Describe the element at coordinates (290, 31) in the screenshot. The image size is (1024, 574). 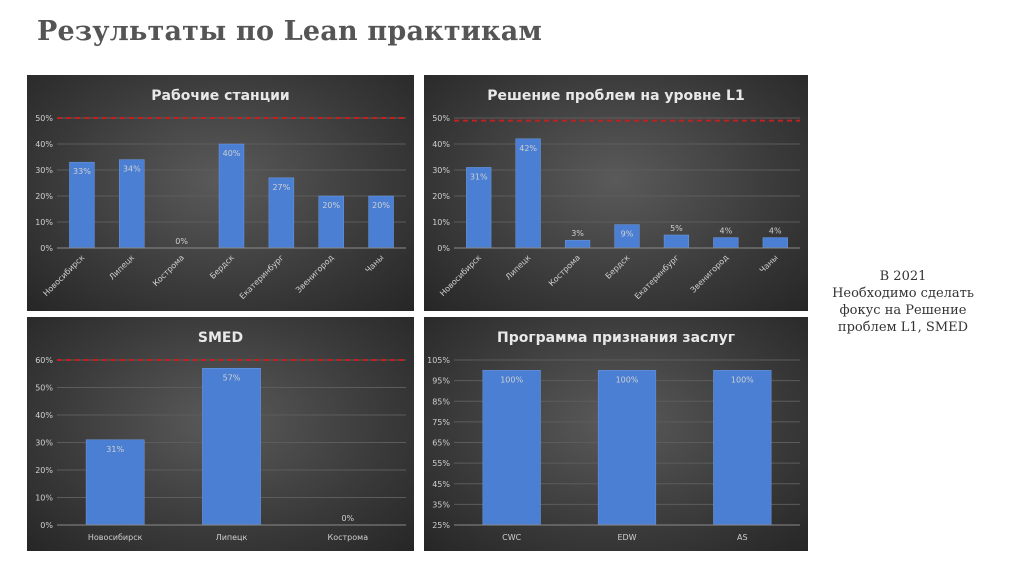
I see `page-title: Результаты по Lean практикам` at that location.